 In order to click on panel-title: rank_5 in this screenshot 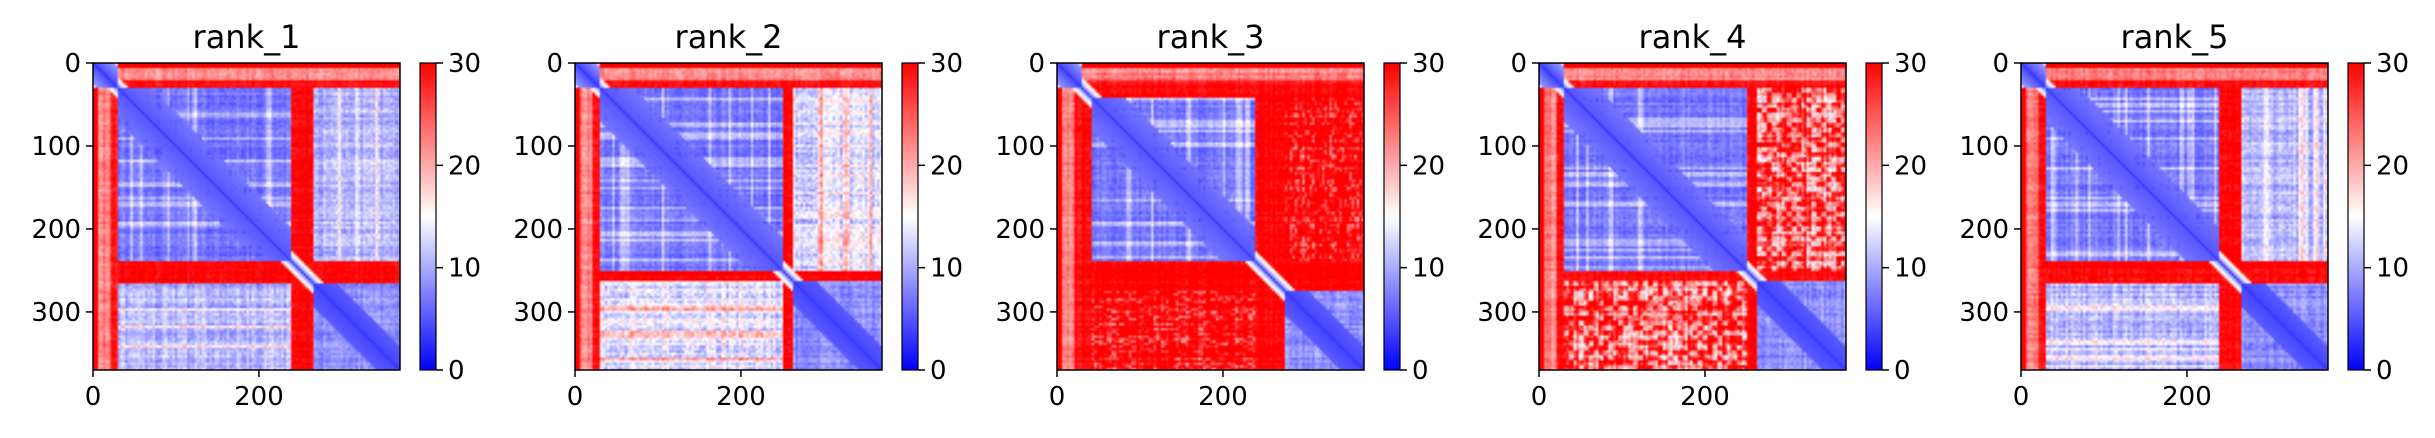, I will do `click(2175, 37)`.